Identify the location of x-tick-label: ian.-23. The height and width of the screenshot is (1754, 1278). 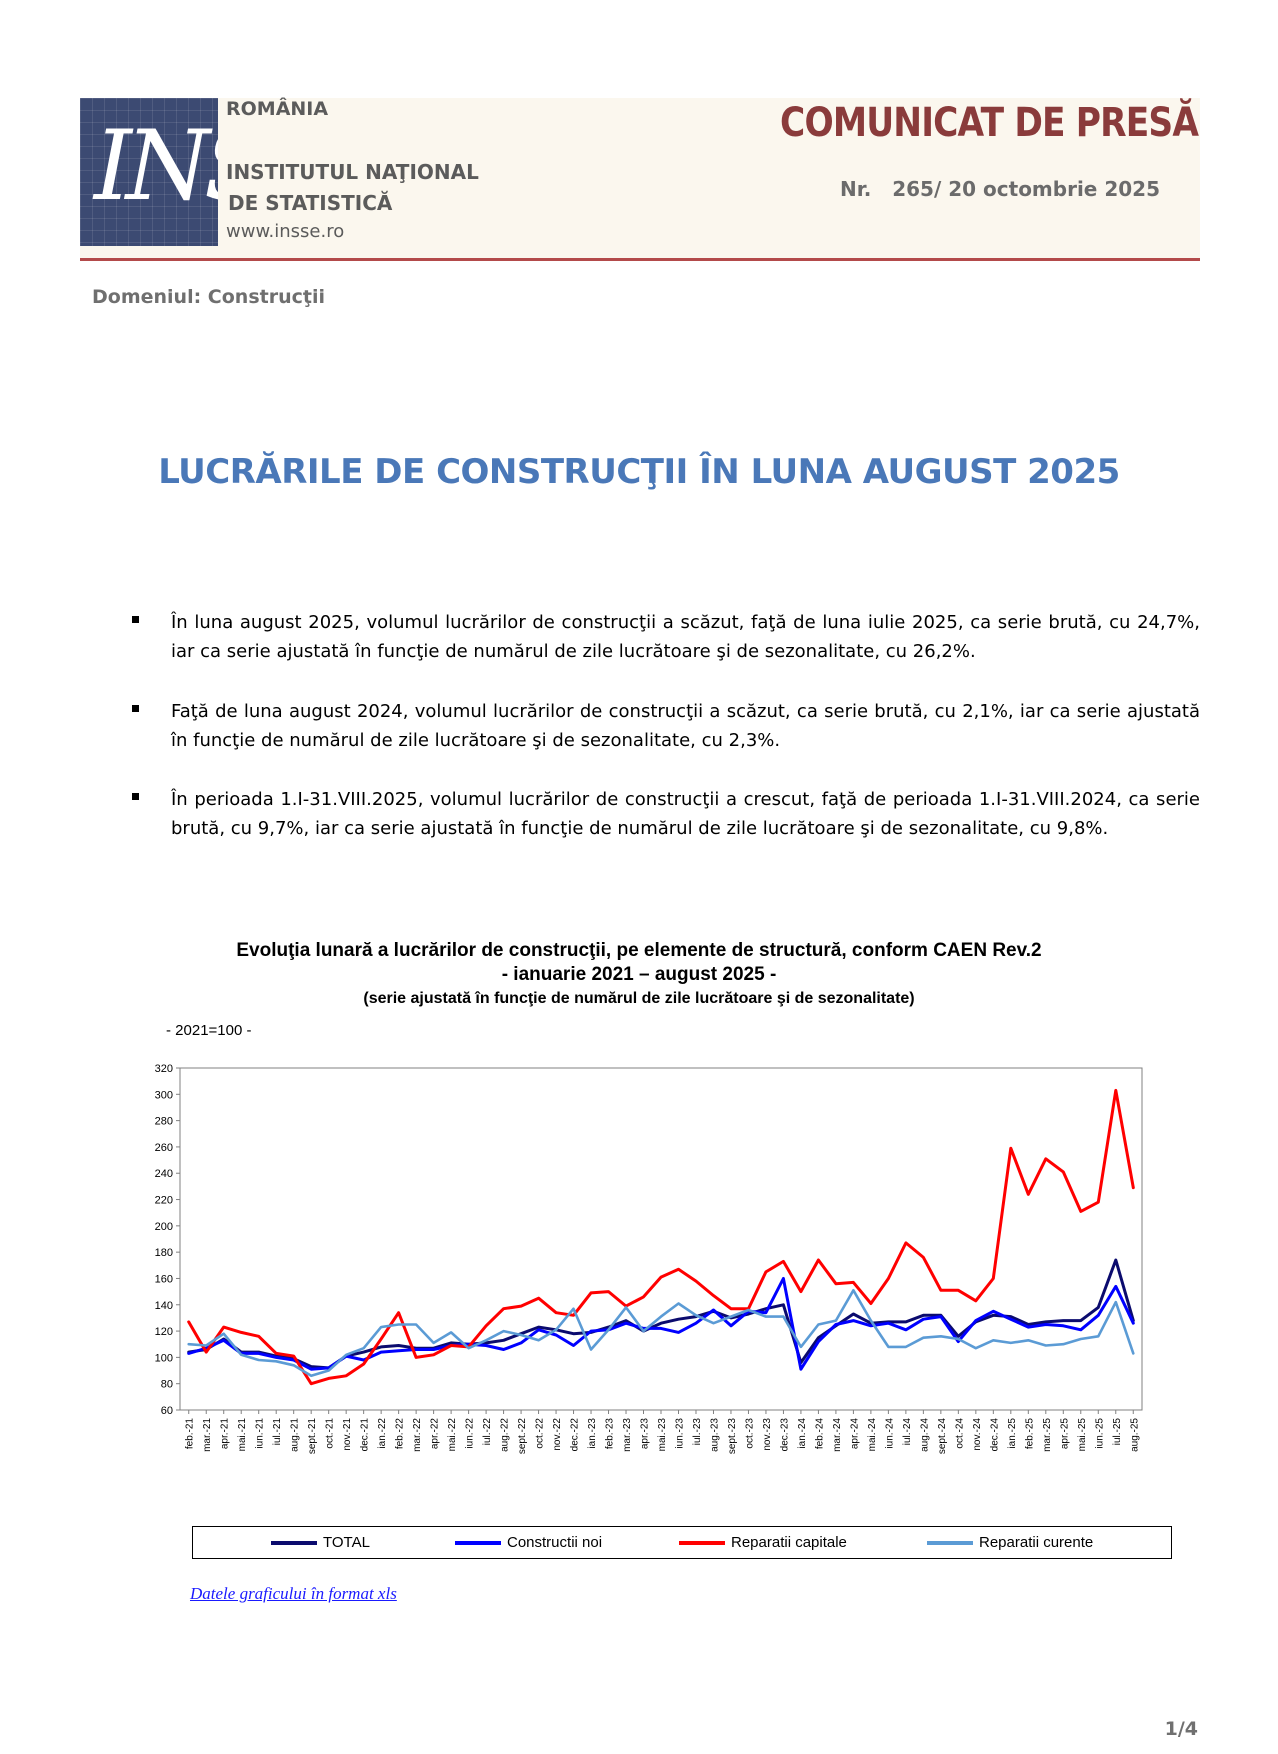
(592, 1433).